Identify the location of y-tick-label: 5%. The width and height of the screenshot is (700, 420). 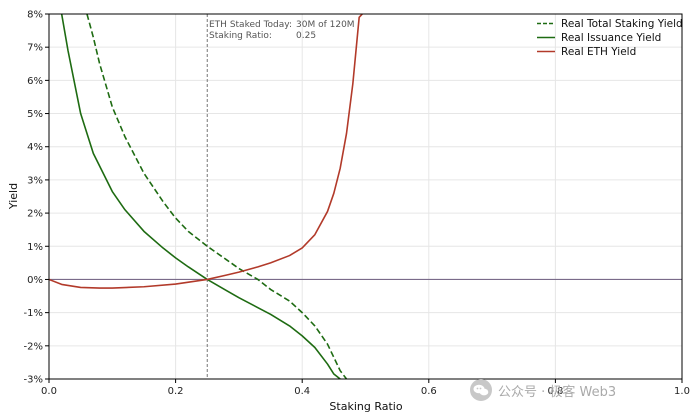
(35, 114).